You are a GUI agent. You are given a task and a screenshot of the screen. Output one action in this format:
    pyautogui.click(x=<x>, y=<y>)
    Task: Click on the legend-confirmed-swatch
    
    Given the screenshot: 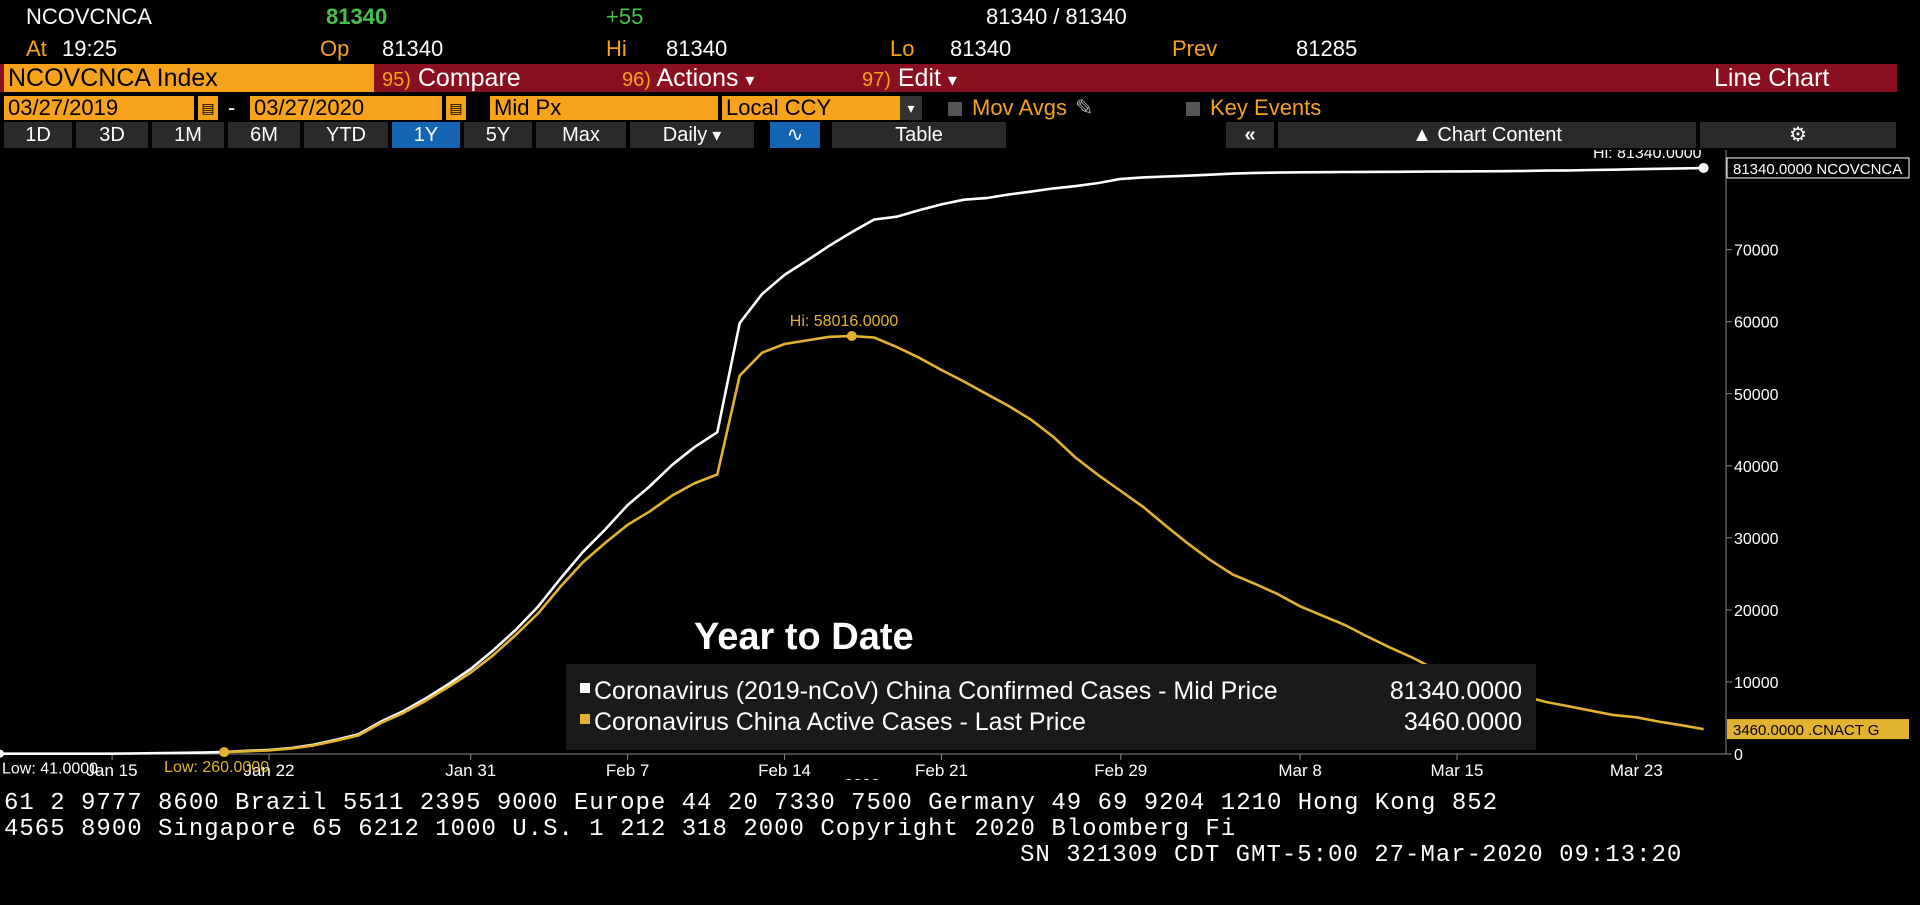 What is the action you would take?
    pyautogui.click(x=585, y=688)
    